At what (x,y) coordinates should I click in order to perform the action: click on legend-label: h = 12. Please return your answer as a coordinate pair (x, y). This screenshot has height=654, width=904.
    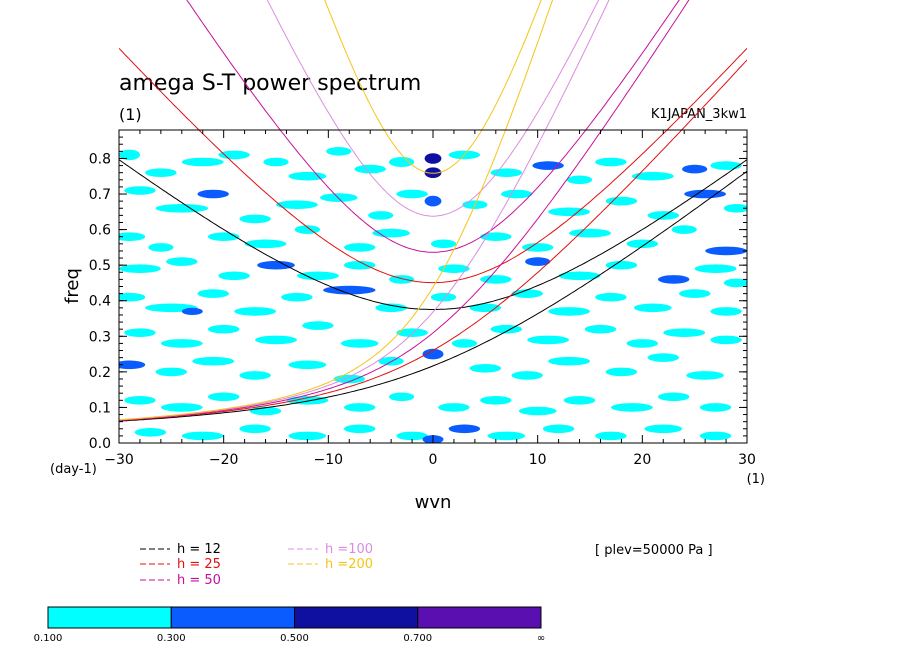
    Looking at the image, I should click on (199, 549).